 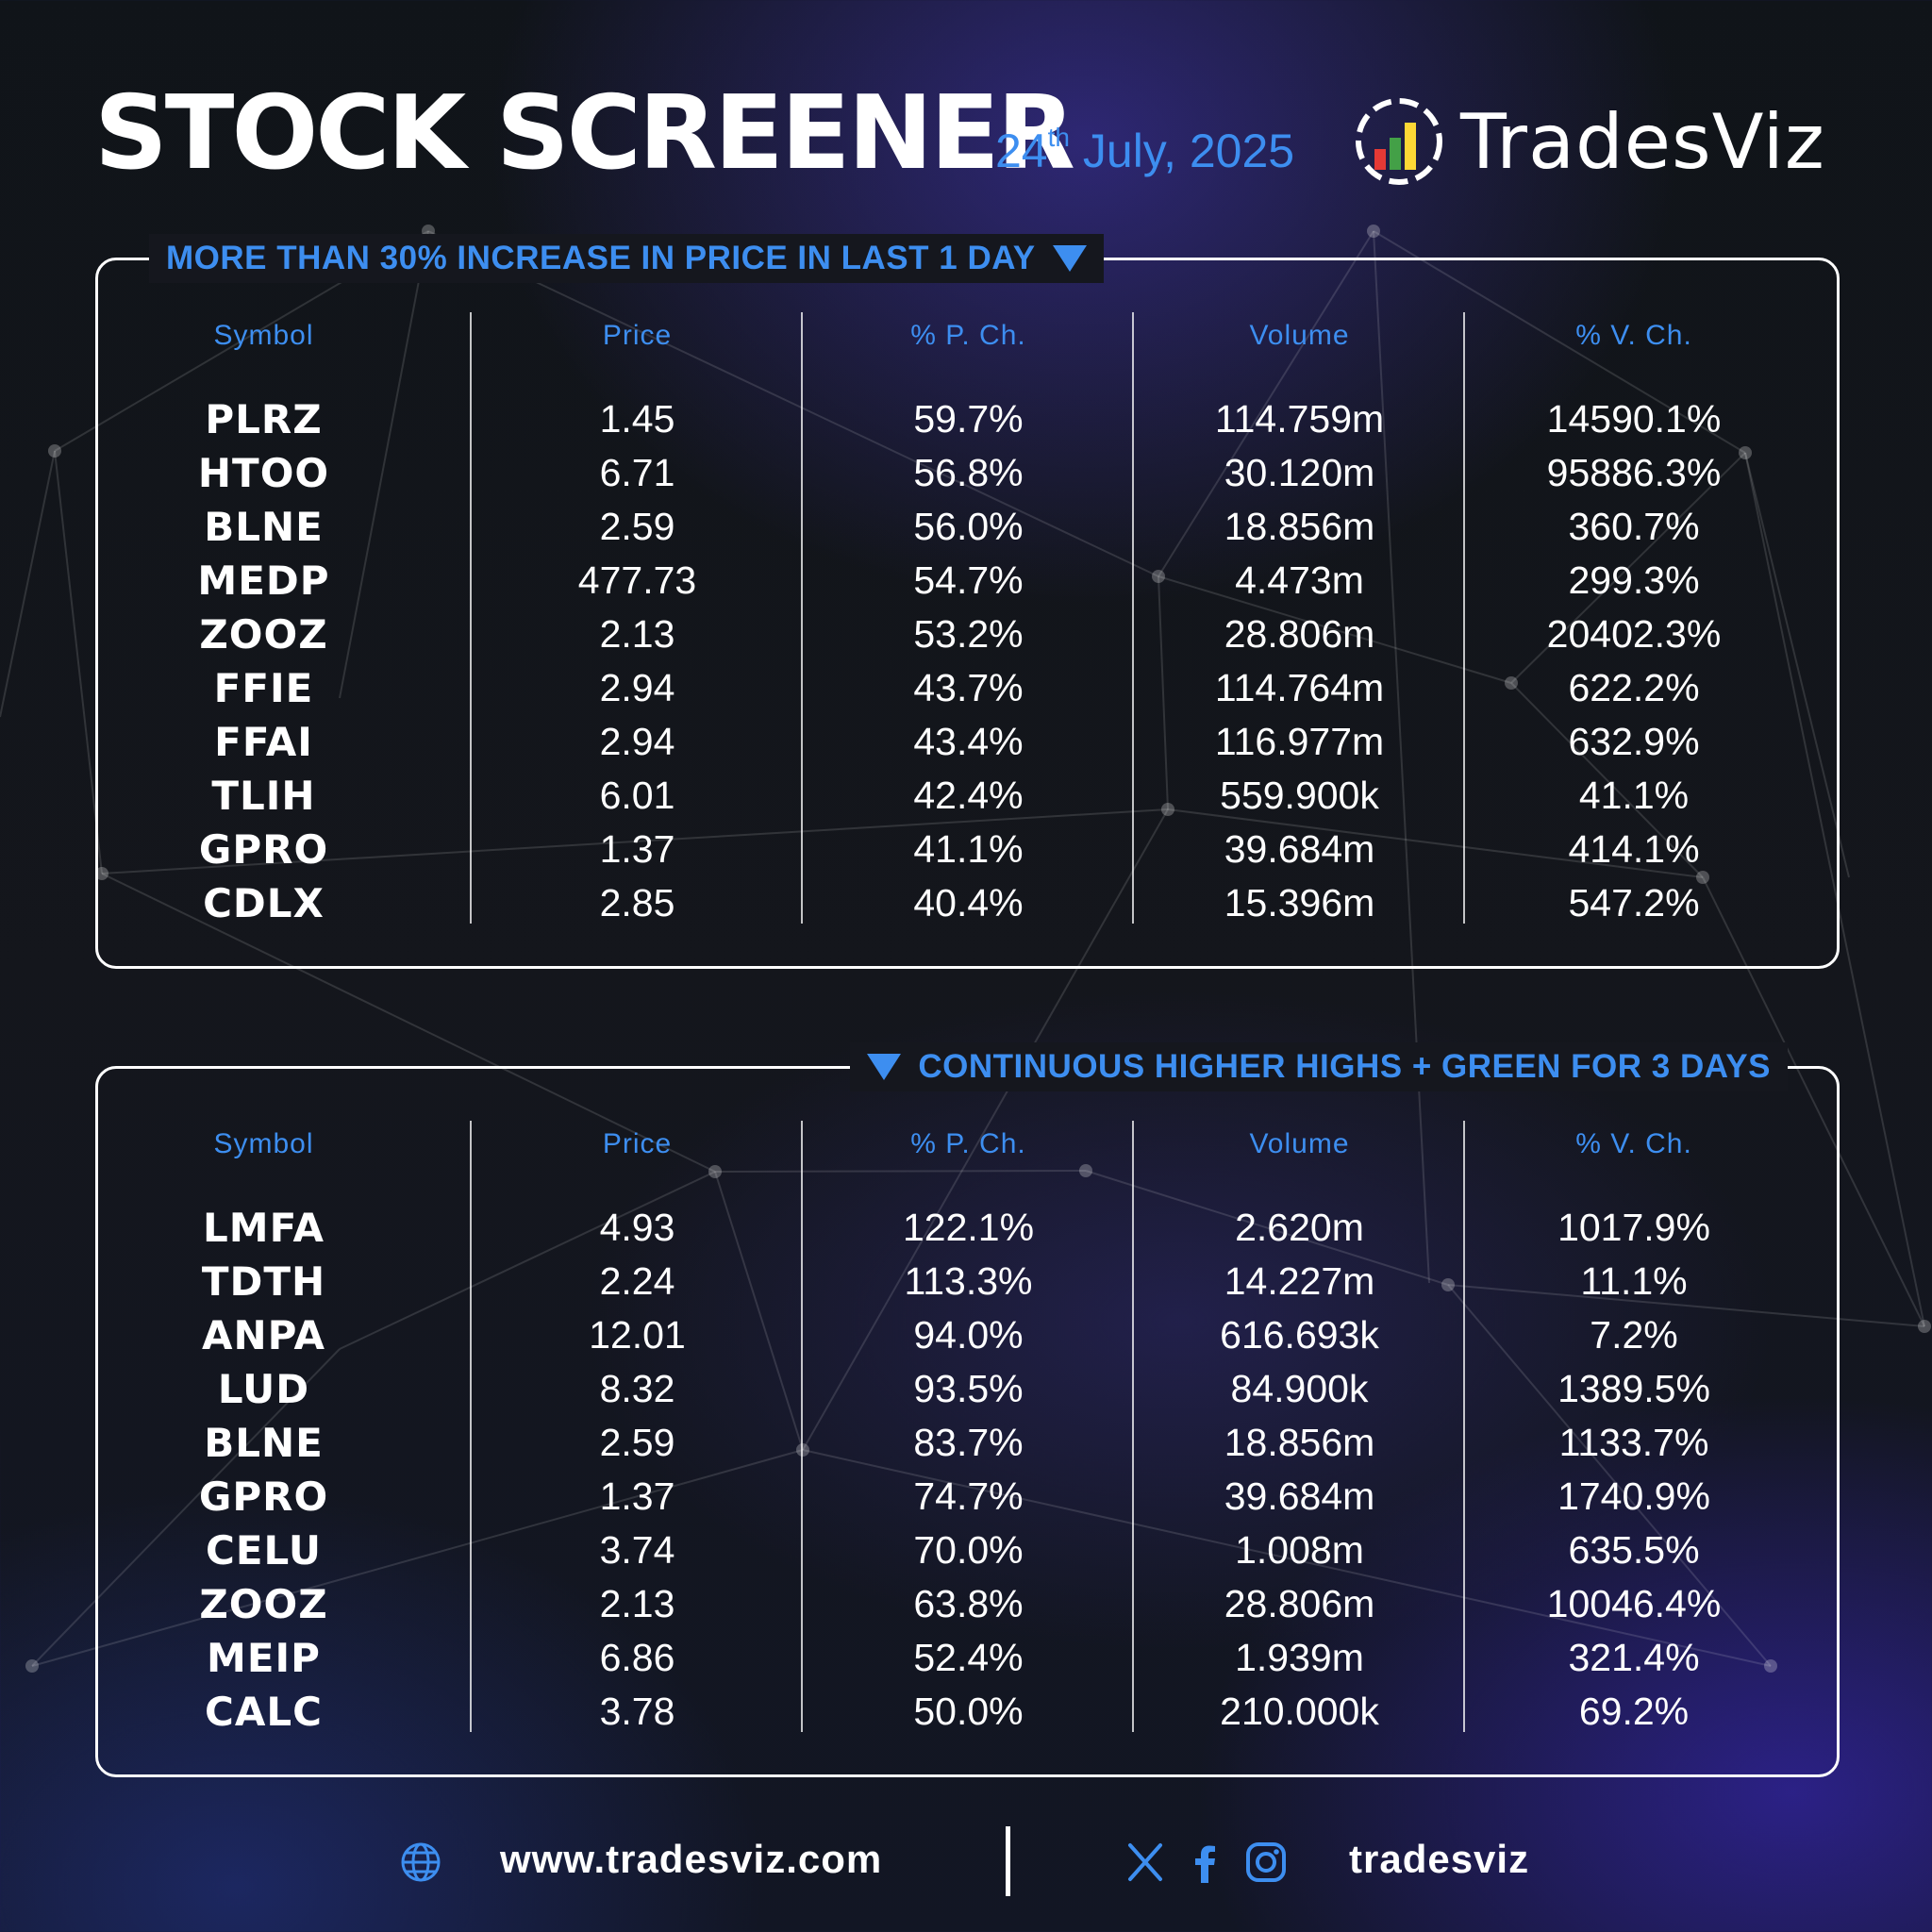 What do you see at coordinates (1189, 151) in the screenshot?
I see `date-month-year: July, 2025` at bounding box center [1189, 151].